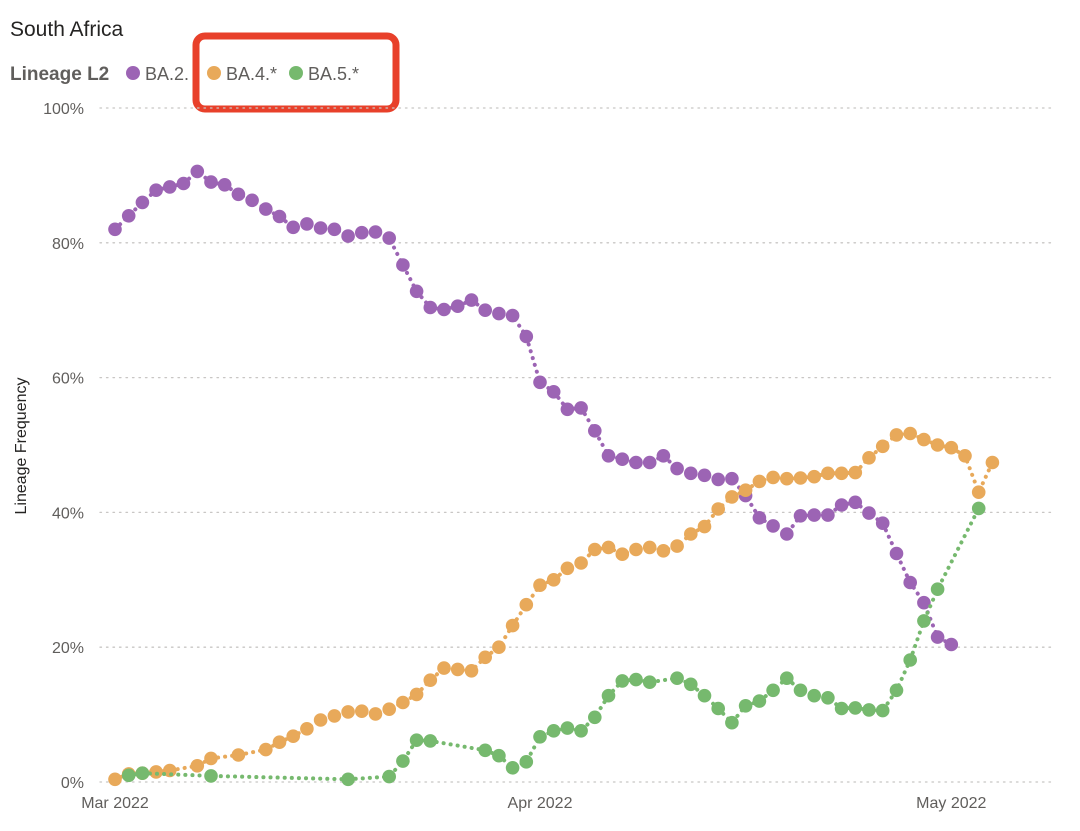 Image resolution: width=1080 pixels, height=831 pixels. I want to click on legend-items: BA.2. BA.4.* BA.5.*, so click(242, 74).